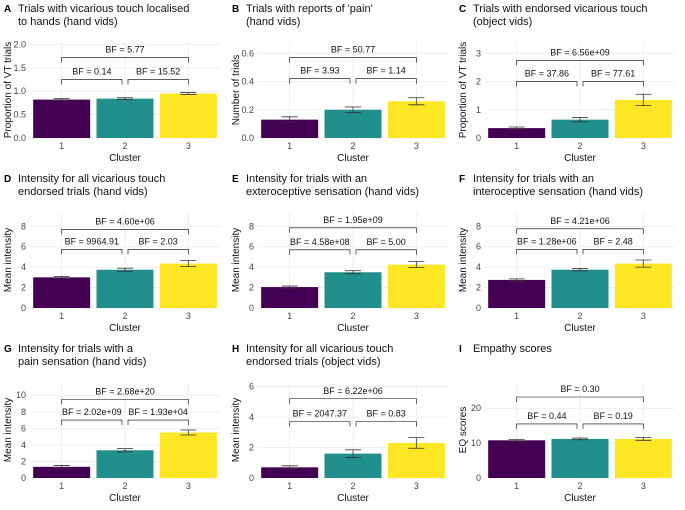  What do you see at coordinates (158, 75) in the screenshot?
I see `bf-bracket-2-3: BF = 15.52` at bounding box center [158, 75].